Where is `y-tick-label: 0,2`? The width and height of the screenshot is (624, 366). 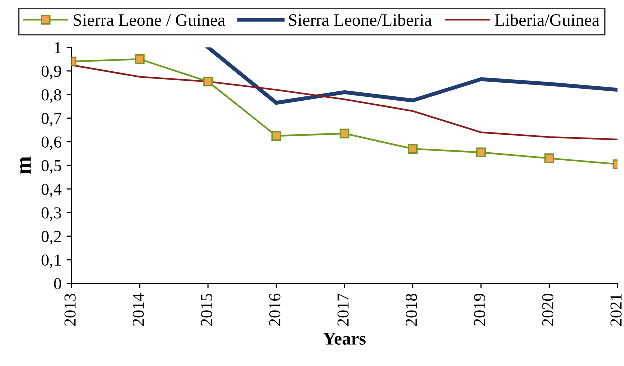 y-tick-label: 0,2 is located at coordinates (52, 238).